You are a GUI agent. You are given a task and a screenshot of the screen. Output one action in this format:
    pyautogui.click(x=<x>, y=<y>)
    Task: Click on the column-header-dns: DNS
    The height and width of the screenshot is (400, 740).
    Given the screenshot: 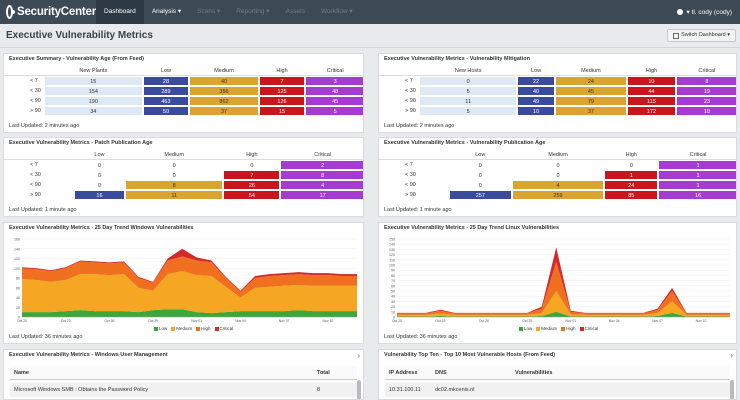 What is the action you would take?
    pyautogui.click(x=441, y=372)
    